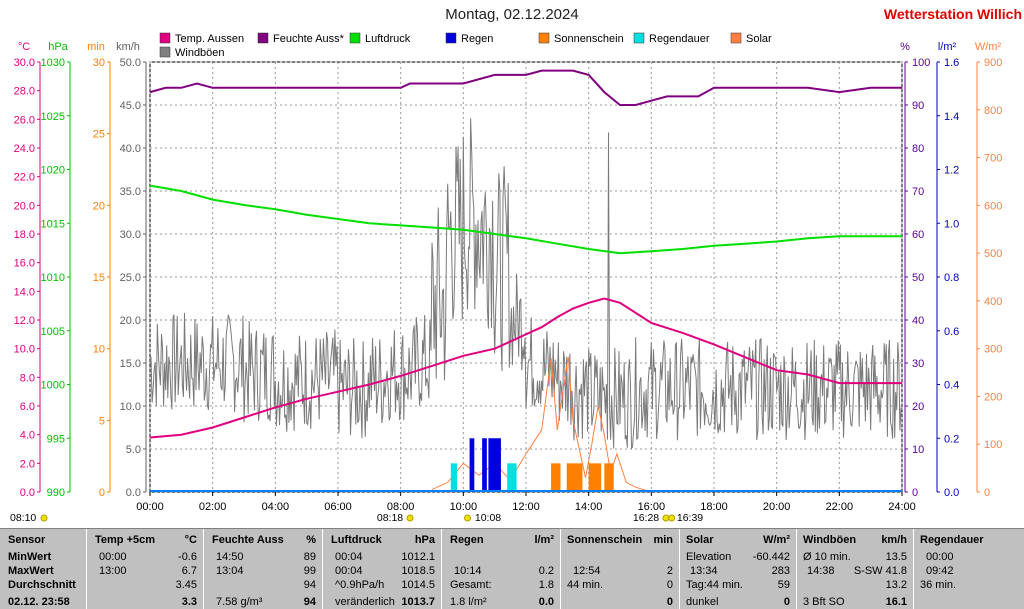 The height and width of the screenshot is (609, 1024). I want to click on wind-tick-label-8: 40.0, so click(130, 149).